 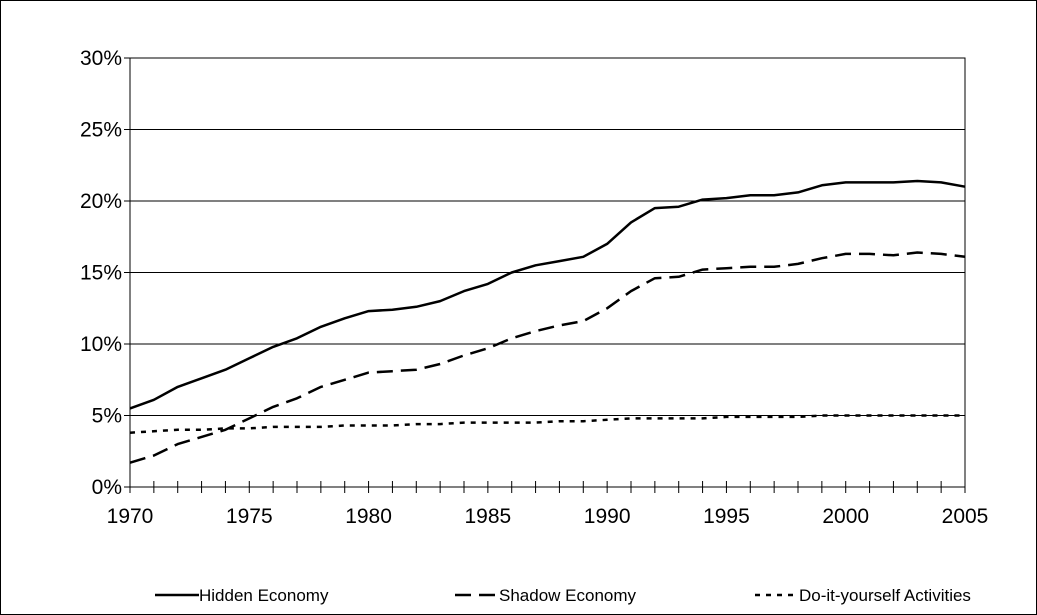 I want to click on y-axis-ticks: 0% 5% 10% 15% 20% 25% 30%, so click(x=105, y=273).